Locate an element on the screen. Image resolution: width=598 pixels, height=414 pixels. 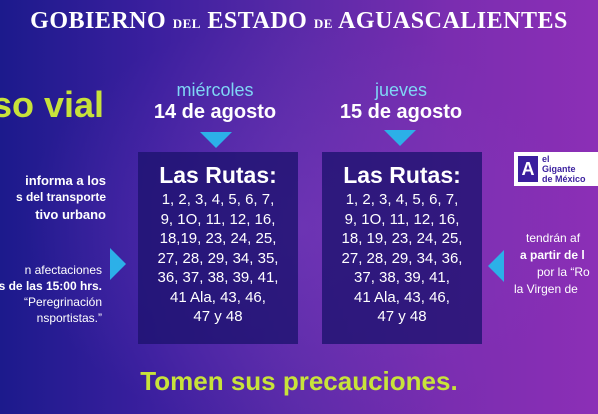
left-line2: s del transporte is located at coordinates (60, 197).